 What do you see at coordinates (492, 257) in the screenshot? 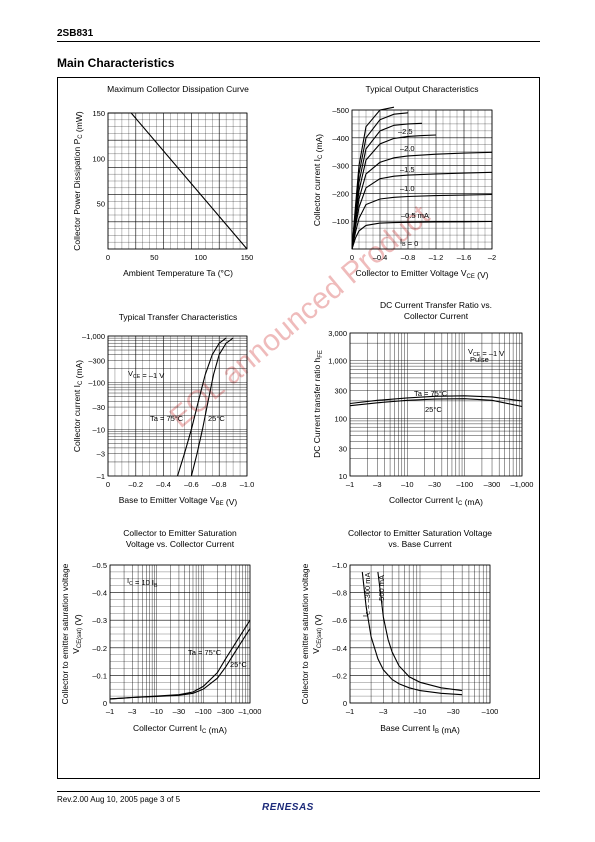
I see `x-tick-label: –2` at bounding box center [492, 257].